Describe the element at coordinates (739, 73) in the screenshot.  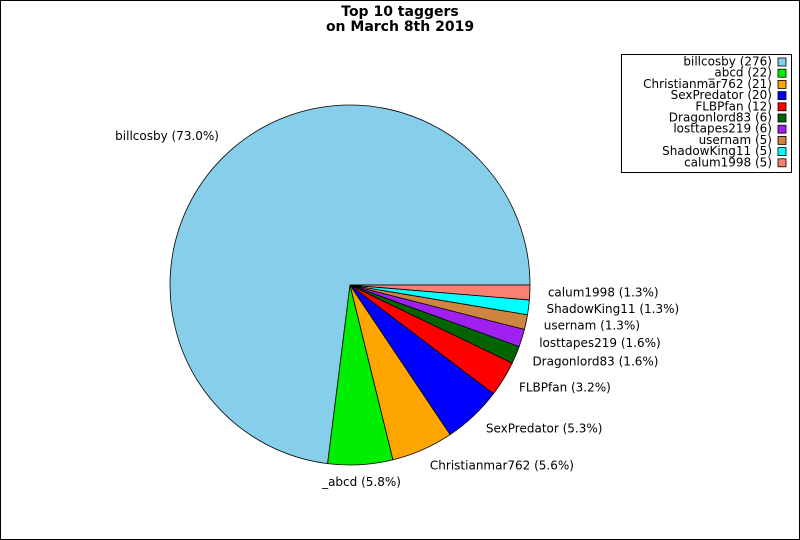
I see `legend-label: _abcd (22)` at that location.